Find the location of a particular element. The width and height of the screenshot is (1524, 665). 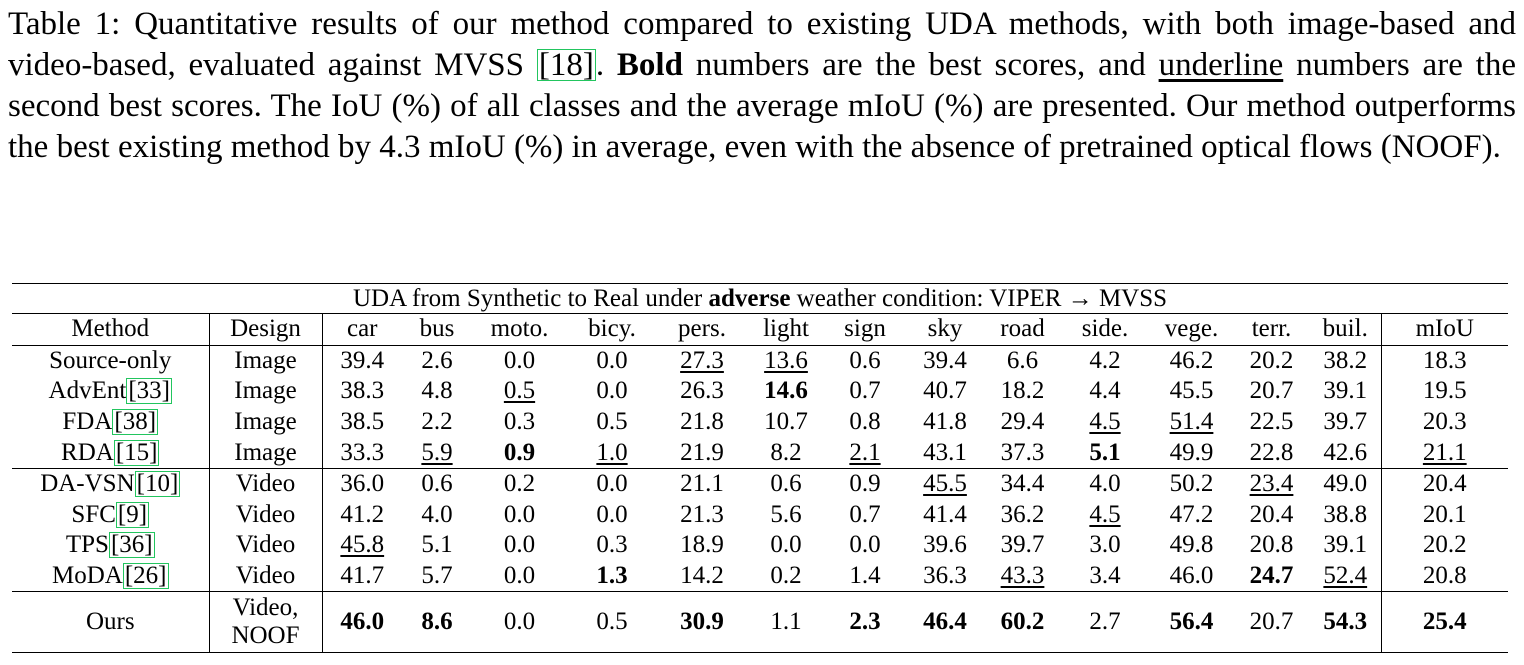

table-cell: 54.3 is located at coordinates (1345, 622).